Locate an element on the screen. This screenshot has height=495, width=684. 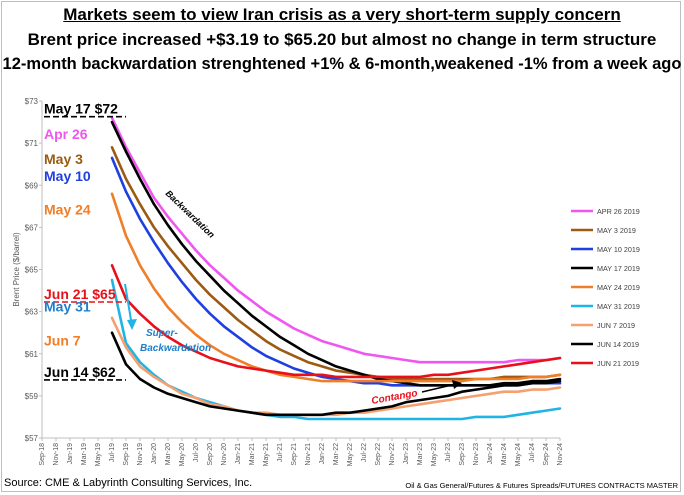
x-tick-label: May-21 is located at coordinates (266, 454).